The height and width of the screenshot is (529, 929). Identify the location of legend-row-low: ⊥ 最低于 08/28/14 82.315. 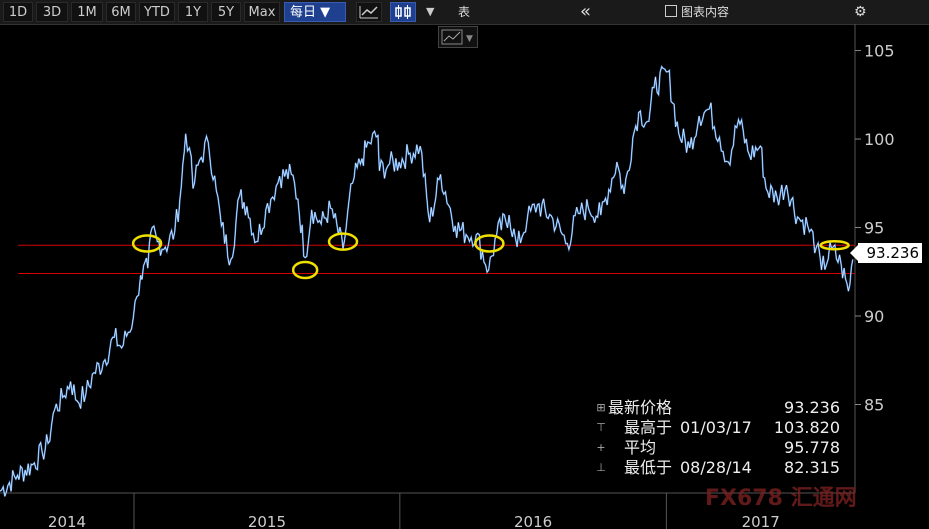
(719, 467).